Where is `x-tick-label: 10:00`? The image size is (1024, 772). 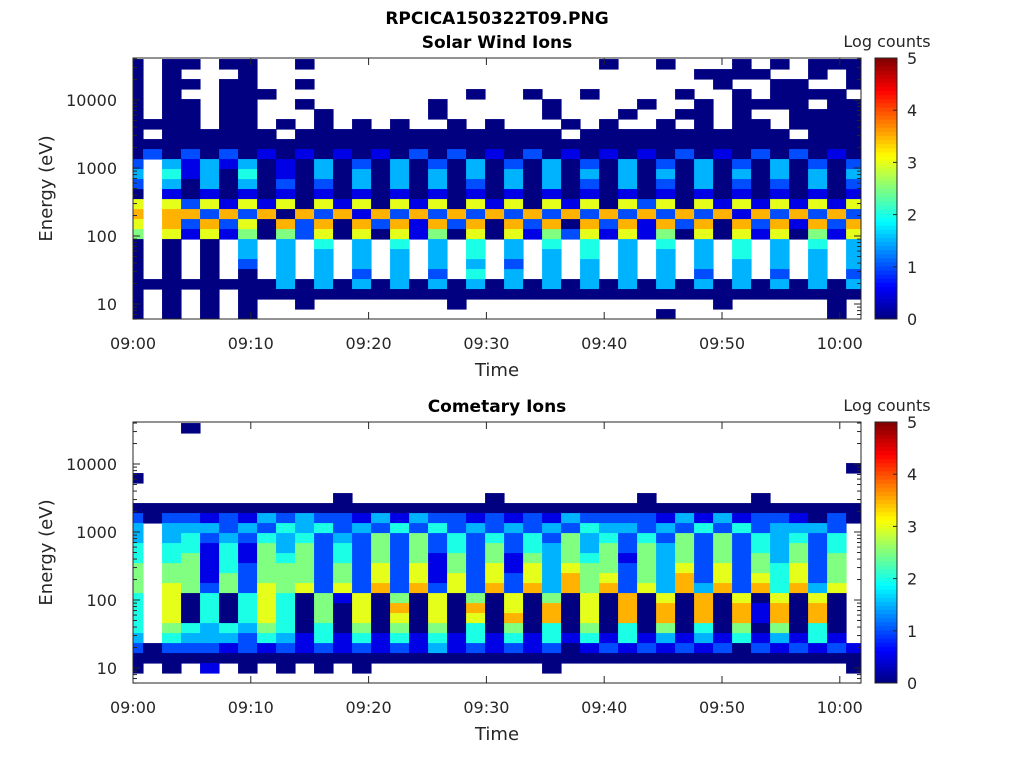 x-tick-label: 10:00 is located at coordinates (840, 707).